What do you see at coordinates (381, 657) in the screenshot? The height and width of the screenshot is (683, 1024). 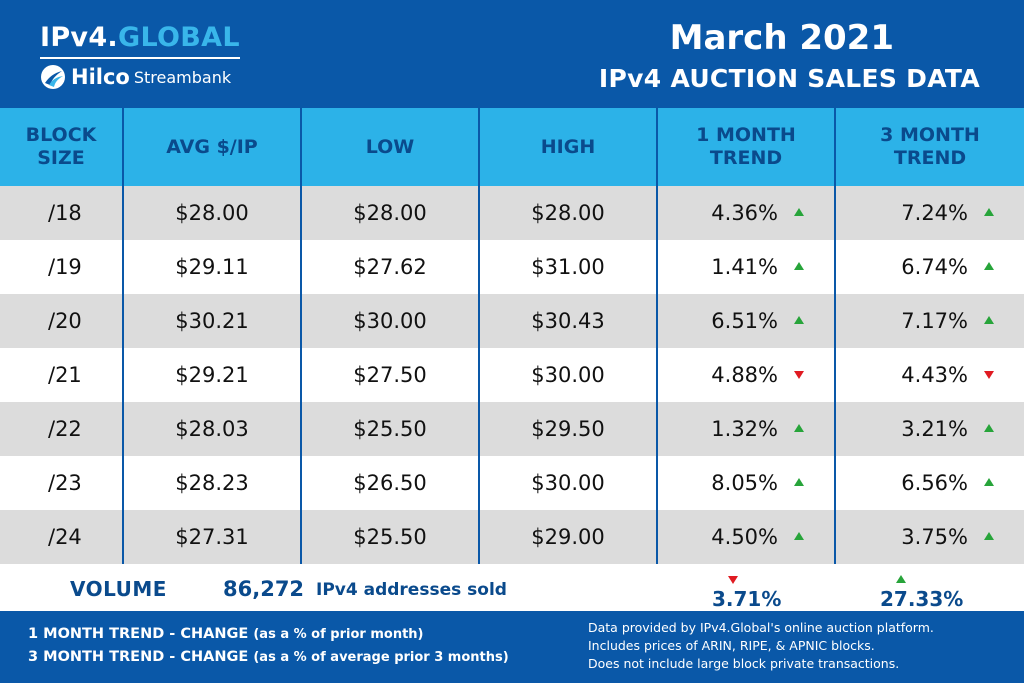 I see `legend-2-paren: (as a % of average prior 3 months)` at bounding box center [381, 657].